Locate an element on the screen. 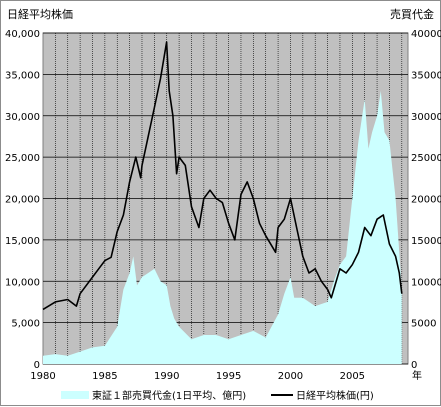 This screenshot has height=407, width=441. y-left-tick-label: 35,000 is located at coordinates (22, 75).